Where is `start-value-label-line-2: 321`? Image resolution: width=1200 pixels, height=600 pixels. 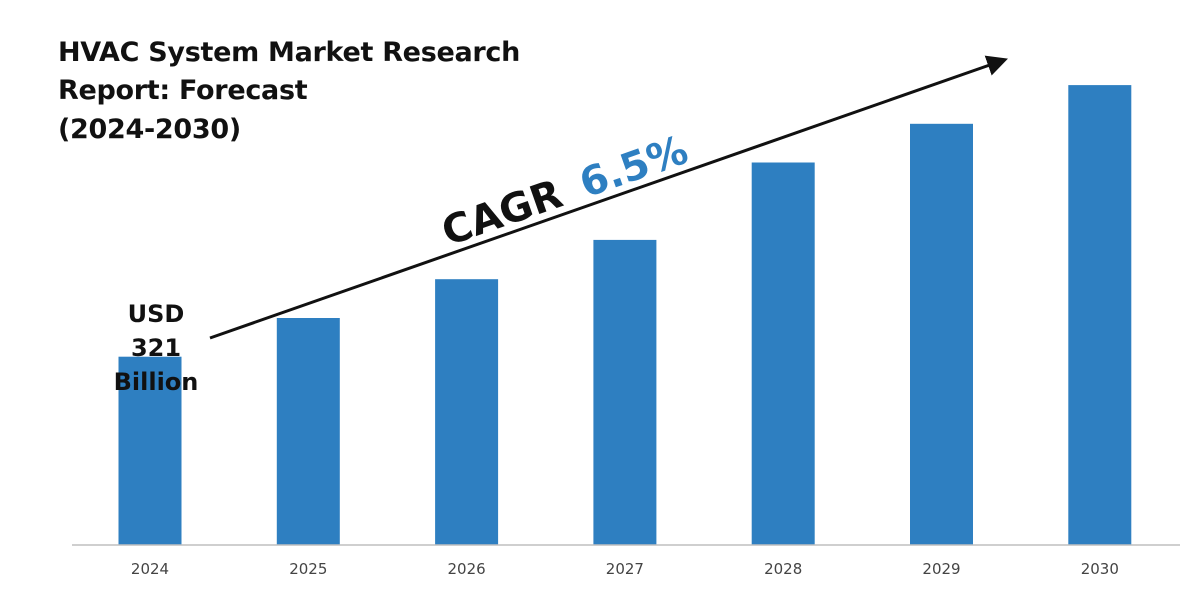 start-value-label-line-2: 321 is located at coordinates (156, 348).